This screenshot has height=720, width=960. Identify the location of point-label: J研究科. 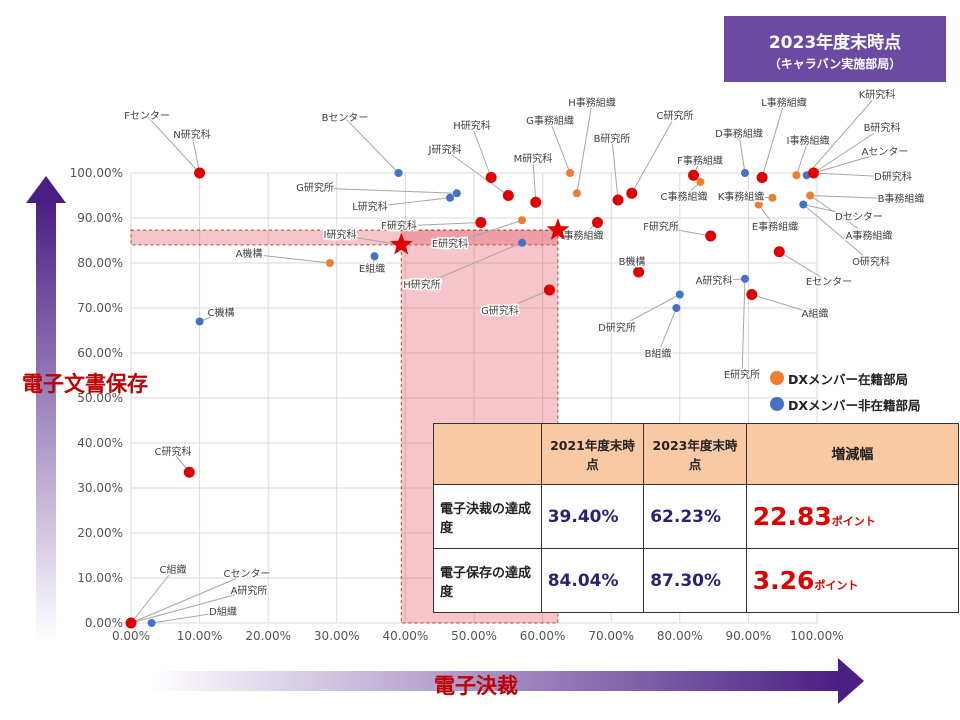
(445, 149).